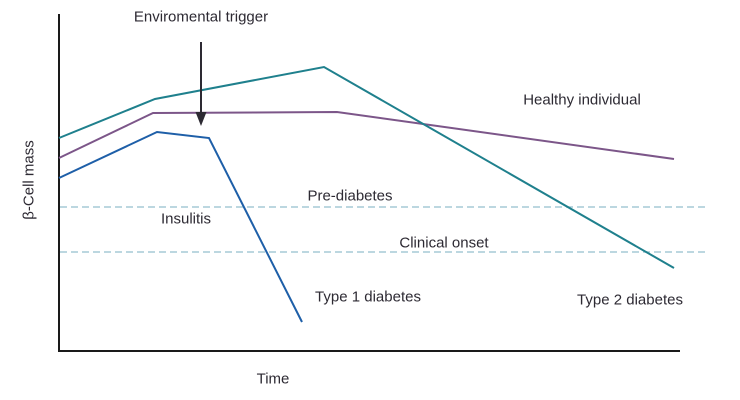 This screenshot has height=400, width=740. What do you see at coordinates (366, 135) in the screenshot?
I see `series-line-healthy-individual` at bounding box center [366, 135].